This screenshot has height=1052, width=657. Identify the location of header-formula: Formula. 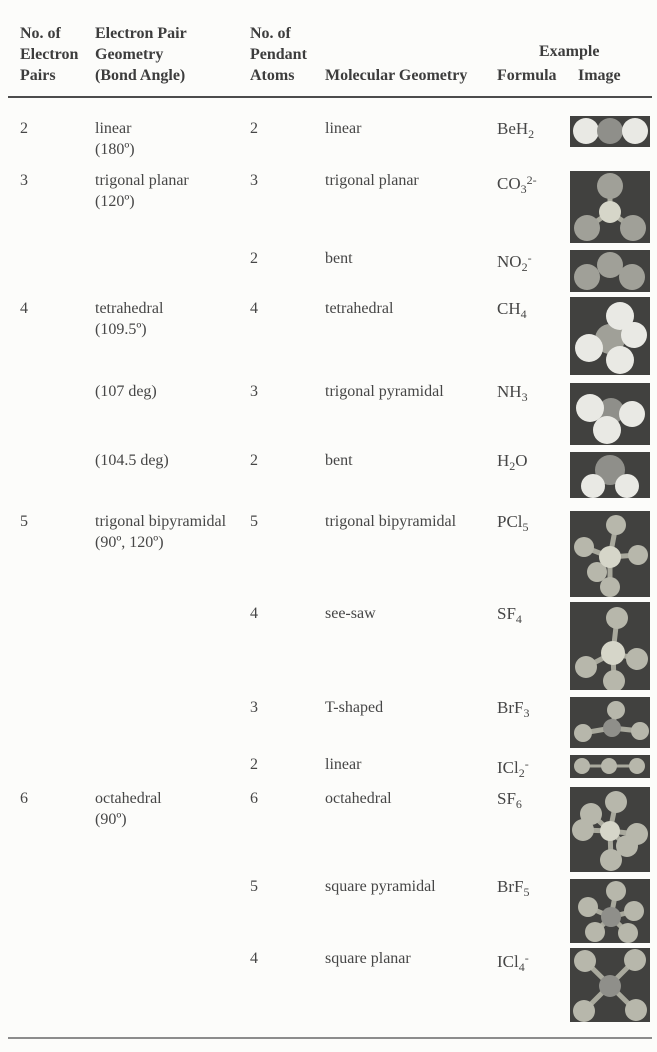
(527, 75).